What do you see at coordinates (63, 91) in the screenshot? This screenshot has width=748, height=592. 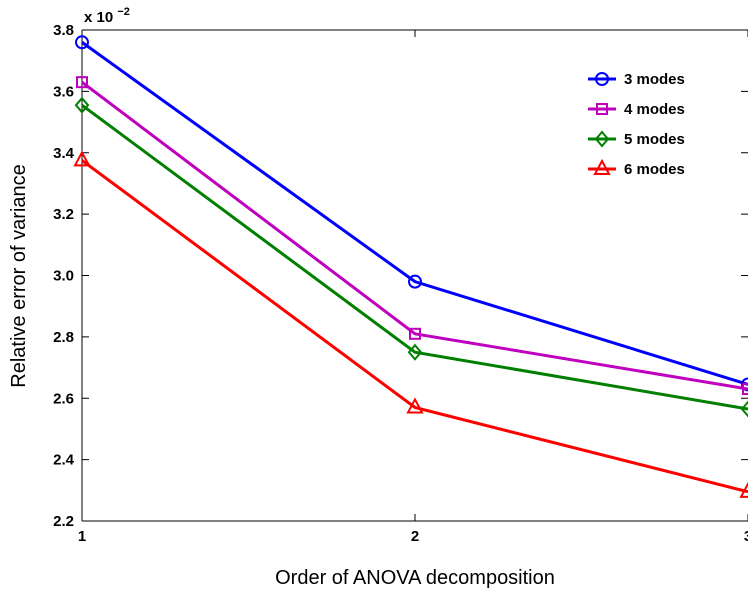 I see `y-tick-label: 3.6` at bounding box center [63, 91].